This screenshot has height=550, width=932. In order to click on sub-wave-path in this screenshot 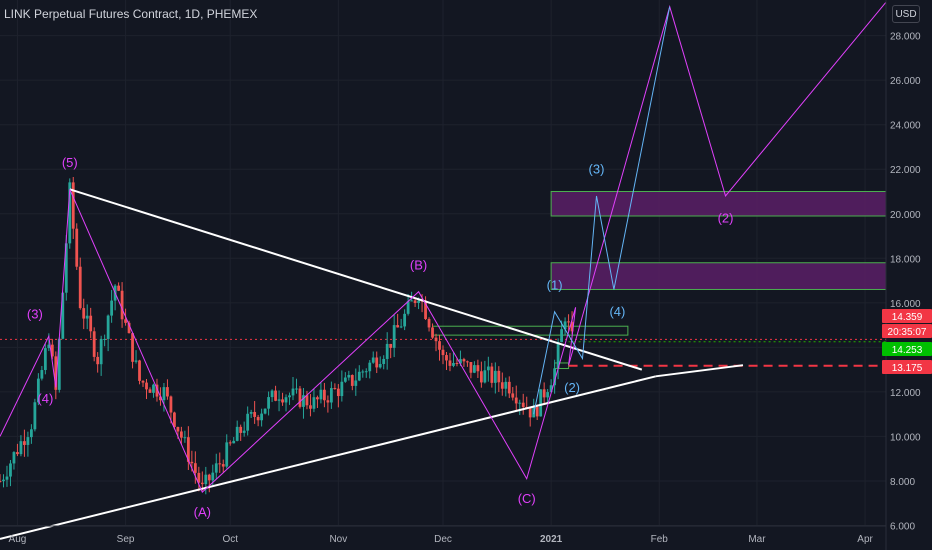, I will do `click(602, 210)`.